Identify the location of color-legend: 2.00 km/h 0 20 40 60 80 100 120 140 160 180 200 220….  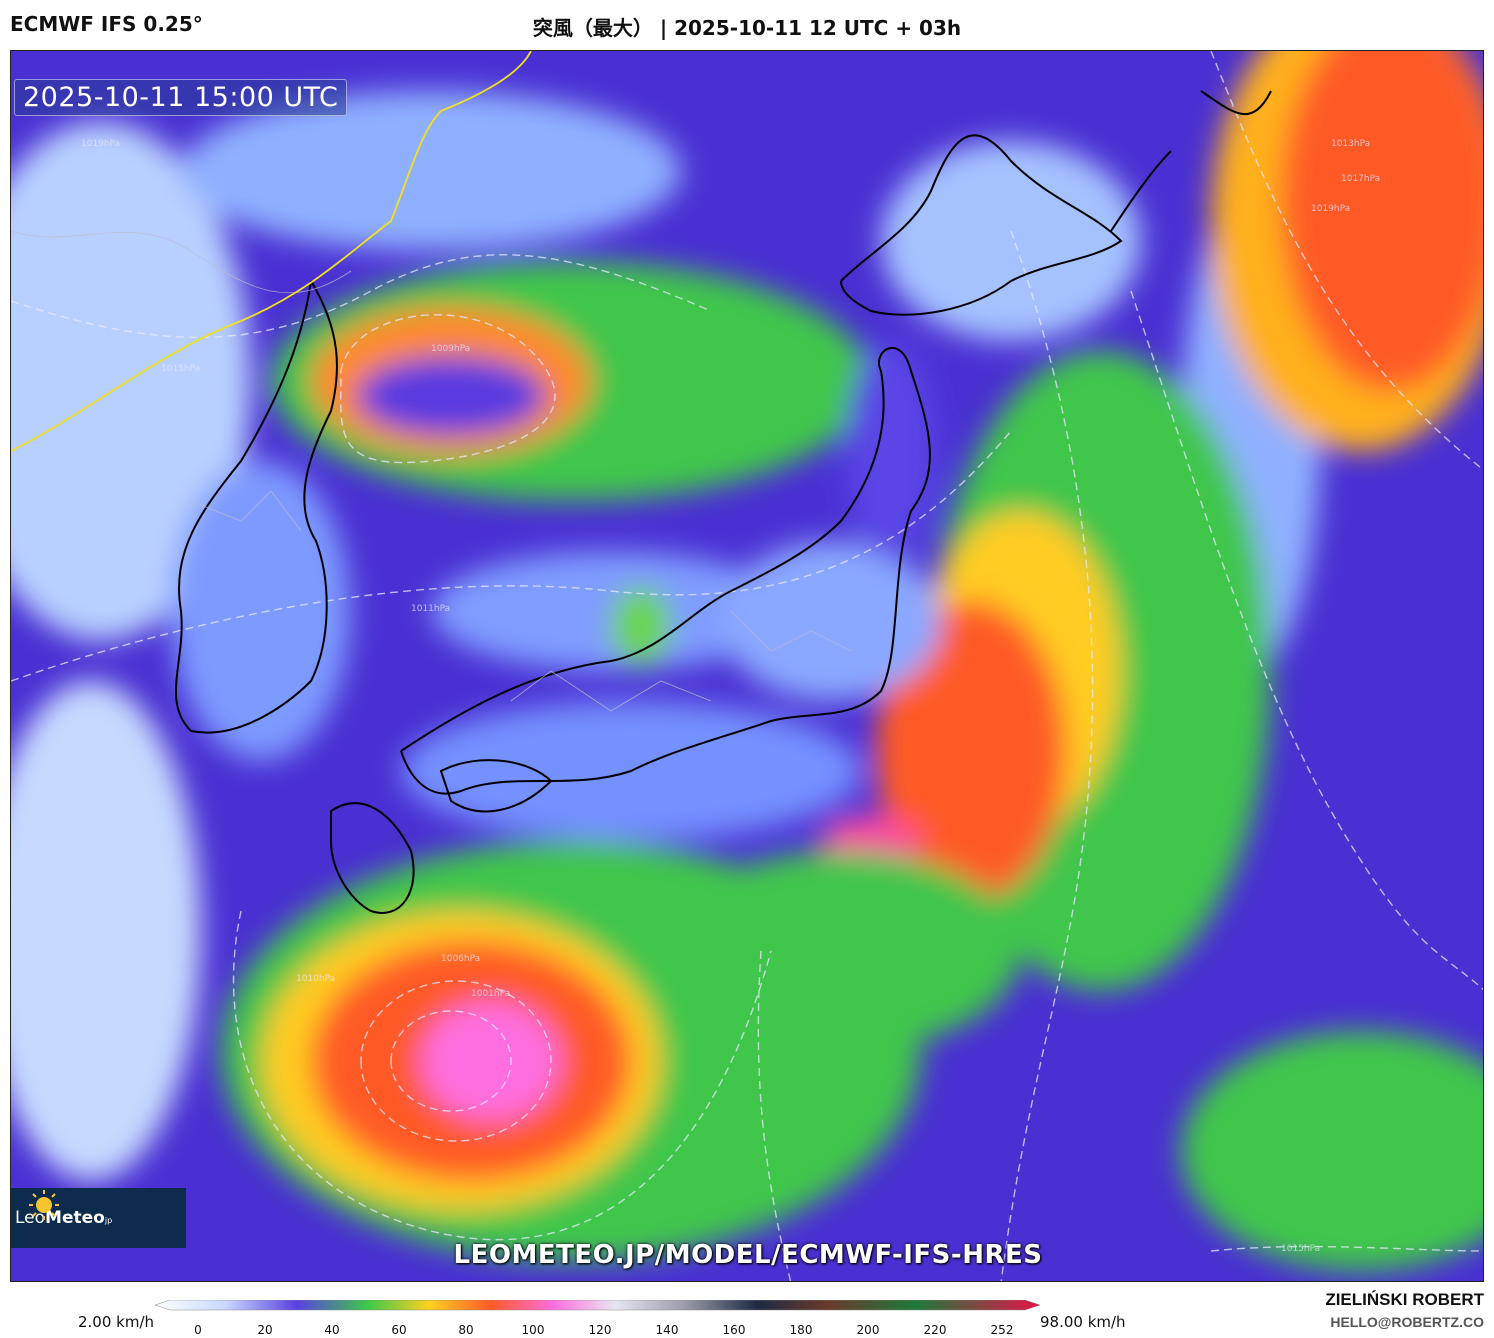
(747, 1310).